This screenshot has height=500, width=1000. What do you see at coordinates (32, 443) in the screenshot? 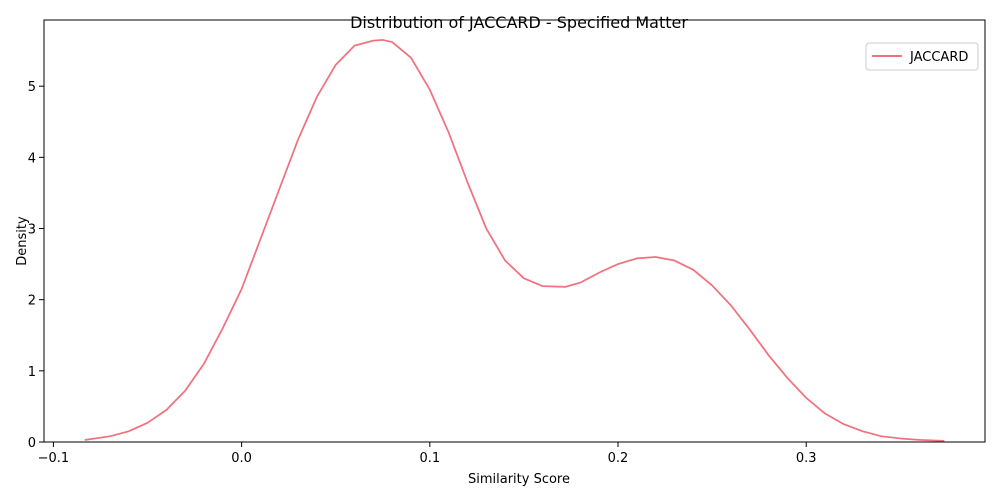
I see `y-tick-label: 0` at bounding box center [32, 443].